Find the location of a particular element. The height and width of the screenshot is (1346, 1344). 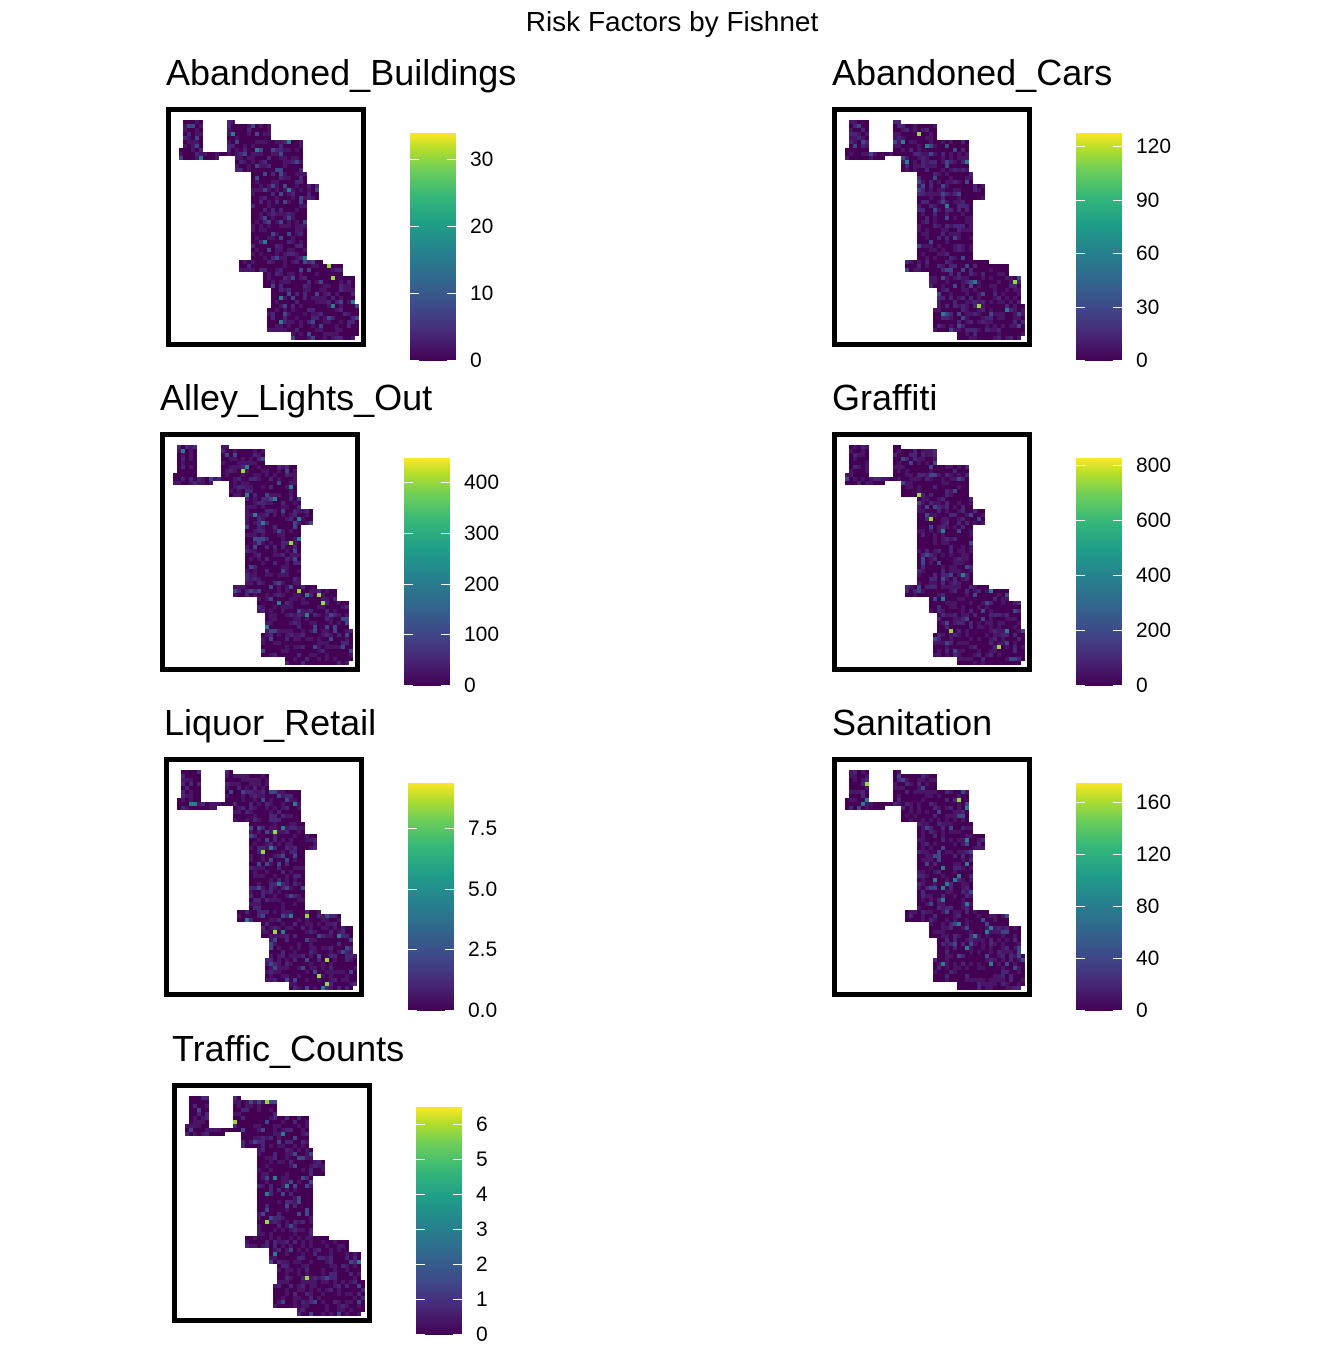

legend-tick-label: 5.0 is located at coordinates (482, 890).